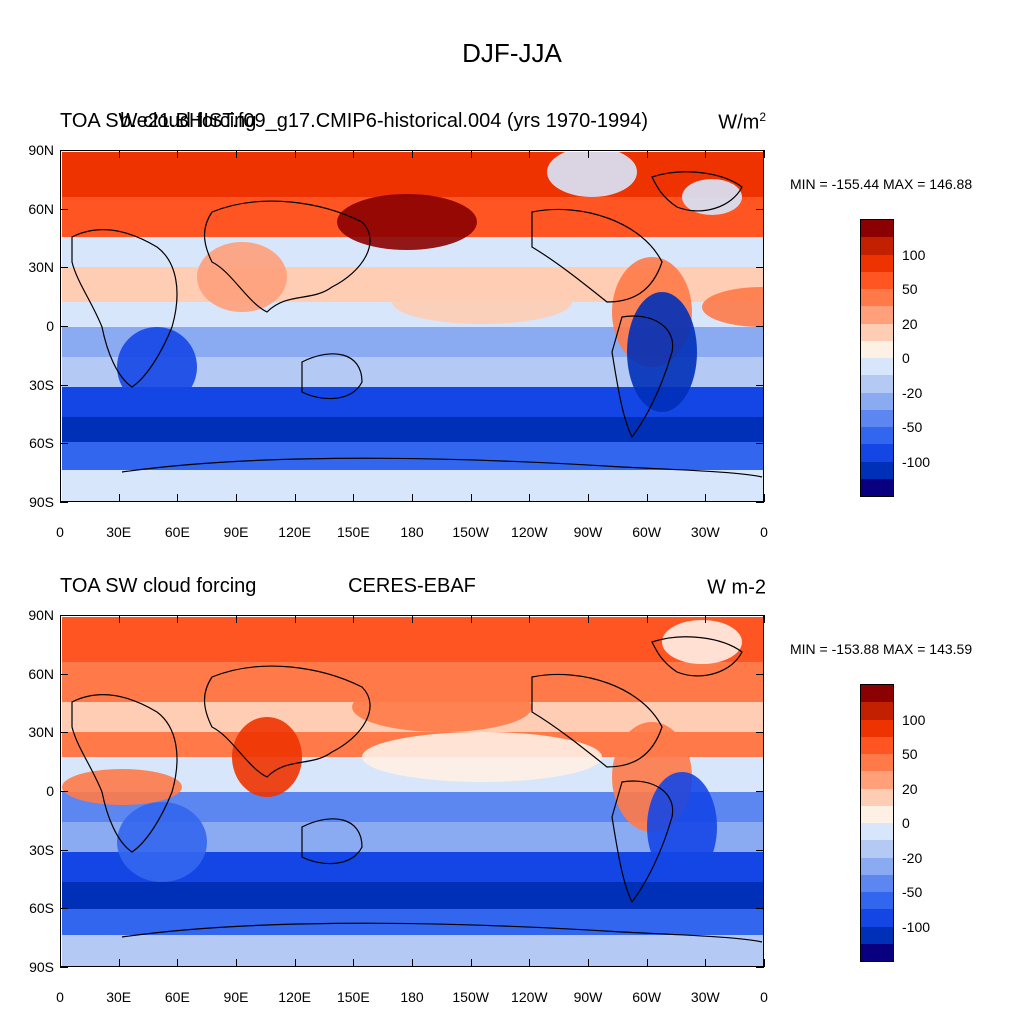  What do you see at coordinates (41, 967) in the screenshot?
I see `lat-tick-label: 90S` at bounding box center [41, 967].